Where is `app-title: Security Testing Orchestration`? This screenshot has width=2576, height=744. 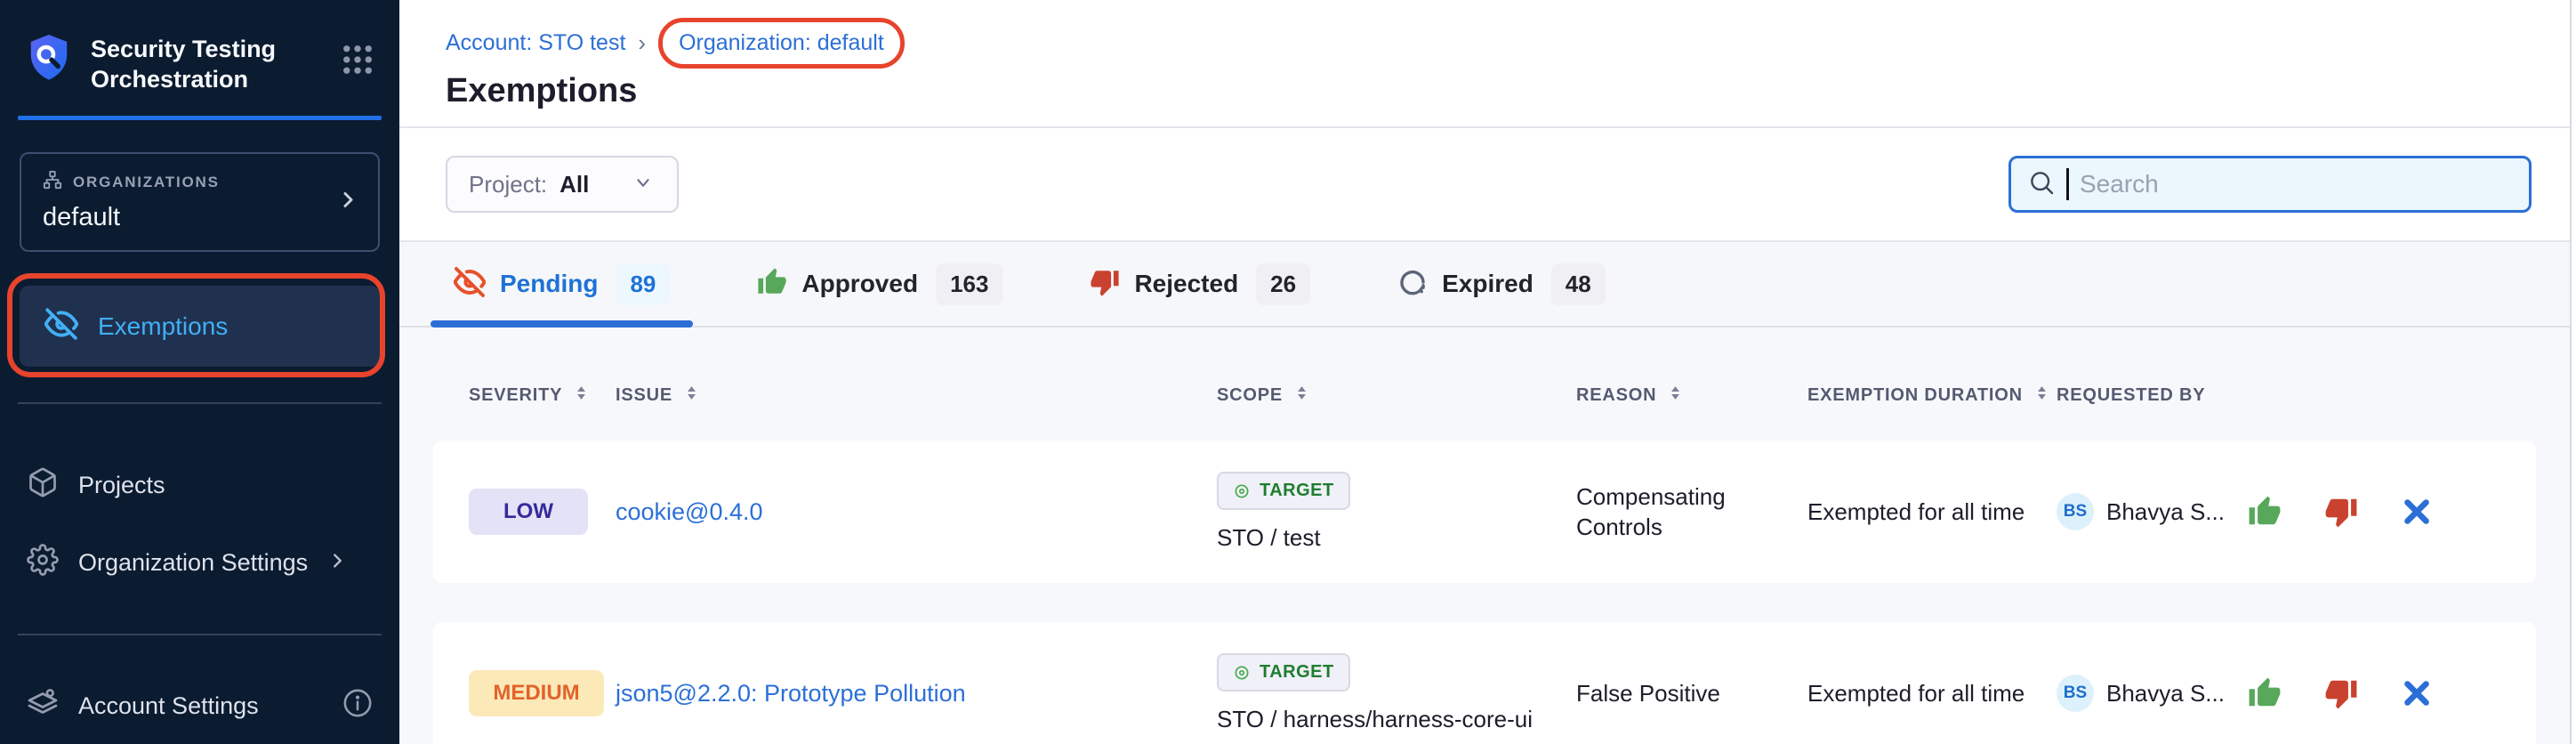
app-title: Security Testing Orchestration is located at coordinates (184, 64).